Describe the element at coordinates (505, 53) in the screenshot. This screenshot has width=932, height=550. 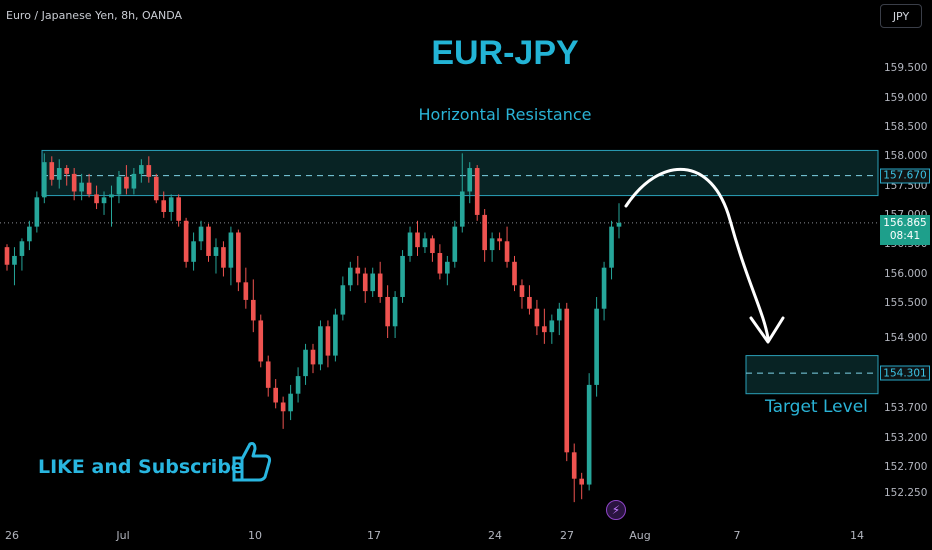
I see `chart-title: EUR-JPY` at that location.